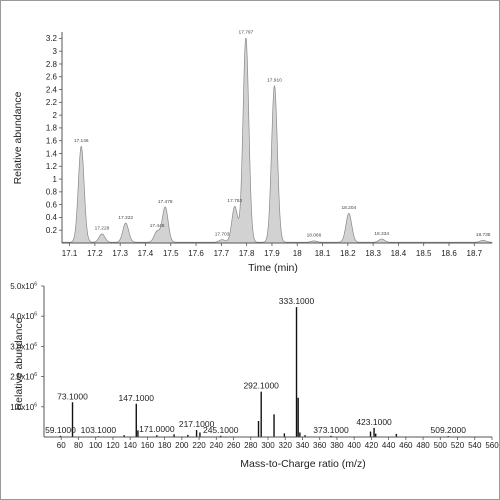  I want to click on chromatogram-y-tick-label: 3, so click(55, 51).